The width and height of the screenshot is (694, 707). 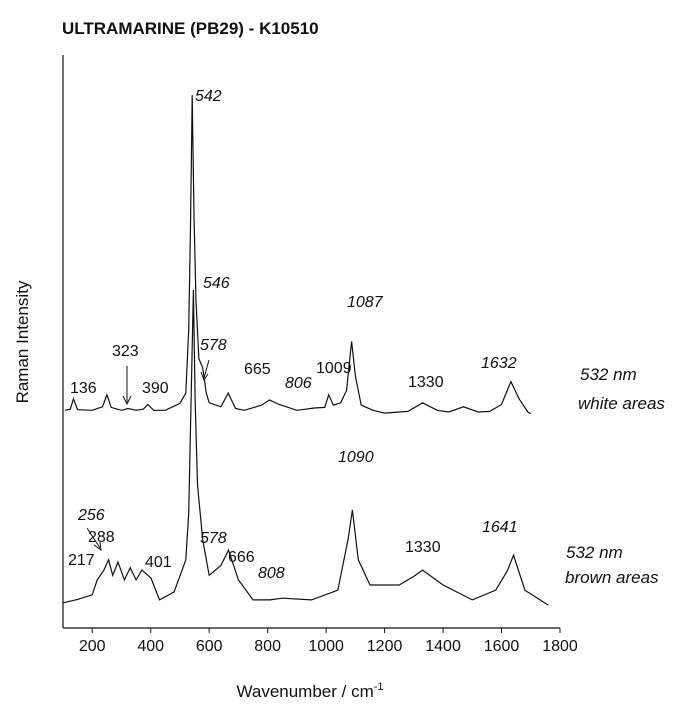 What do you see at coordinates (190, 28) in the screenshot?
I see `chart-title: ULTRAMARINE (PB29) - K10510` at bounding box center [190, 28].